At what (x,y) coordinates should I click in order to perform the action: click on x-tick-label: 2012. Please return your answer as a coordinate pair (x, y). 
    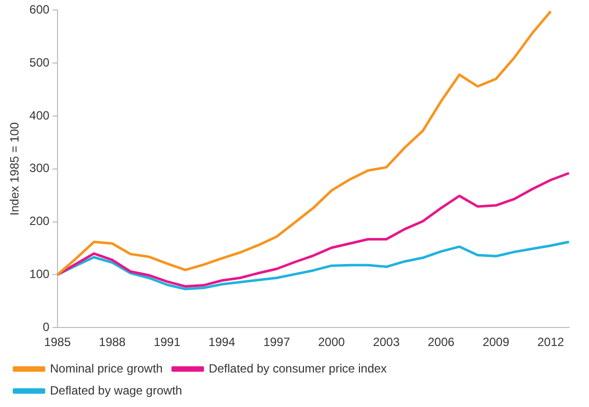
    Looking at the image, I should click on (550, 342).